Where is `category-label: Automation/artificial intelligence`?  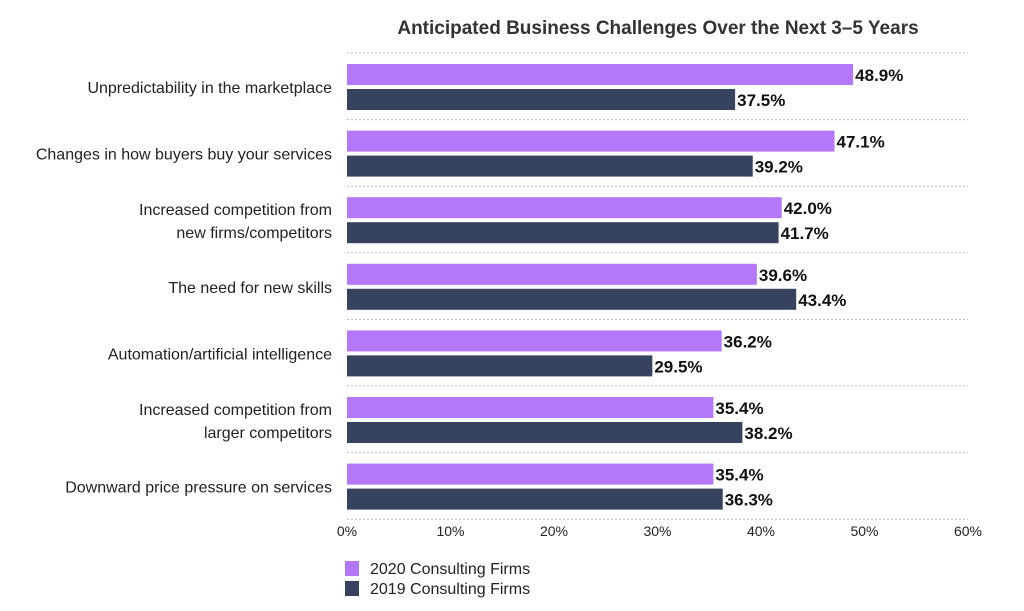 category-label: Automation/artificial intelligence is located at coordinates (220, 354).